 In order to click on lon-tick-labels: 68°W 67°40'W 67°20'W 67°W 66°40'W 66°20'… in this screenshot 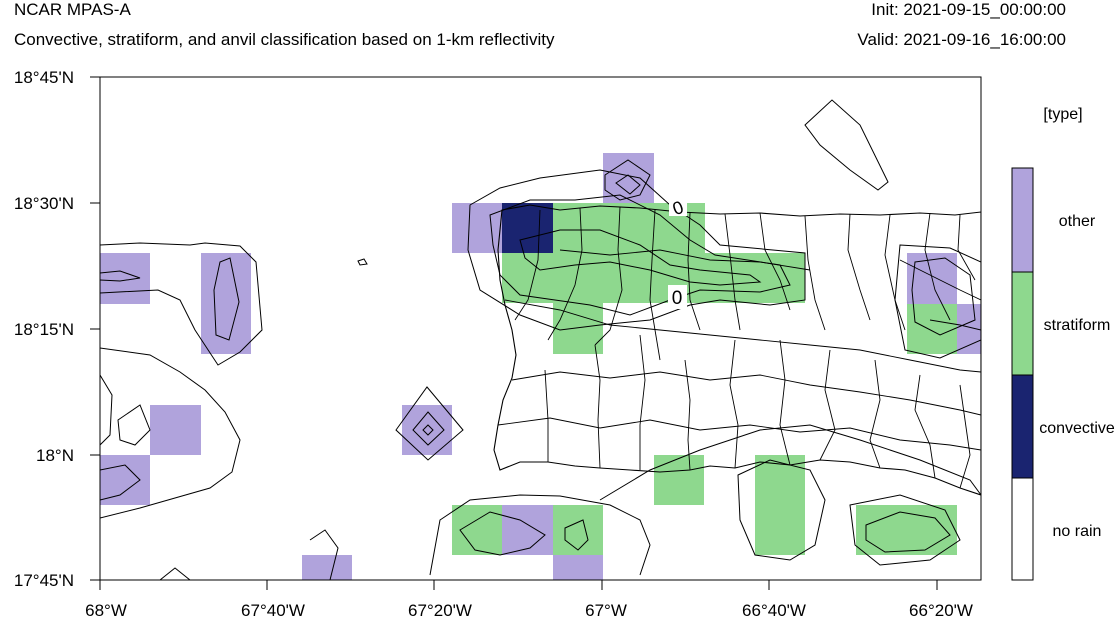, I will do `click(529, 610)`.